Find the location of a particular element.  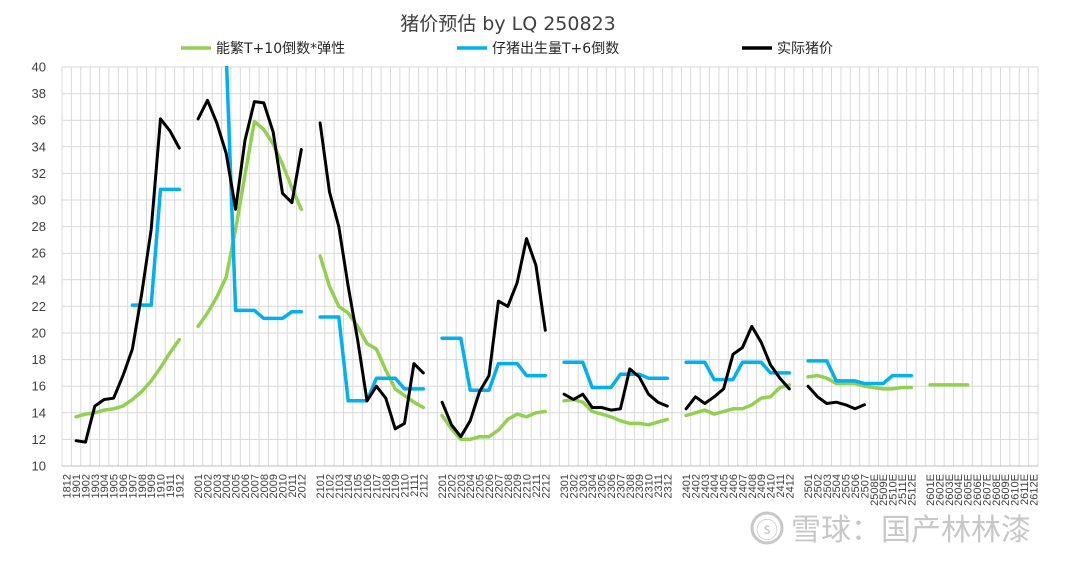

y-tick-label: 32 is located at coordinates (39, 173).